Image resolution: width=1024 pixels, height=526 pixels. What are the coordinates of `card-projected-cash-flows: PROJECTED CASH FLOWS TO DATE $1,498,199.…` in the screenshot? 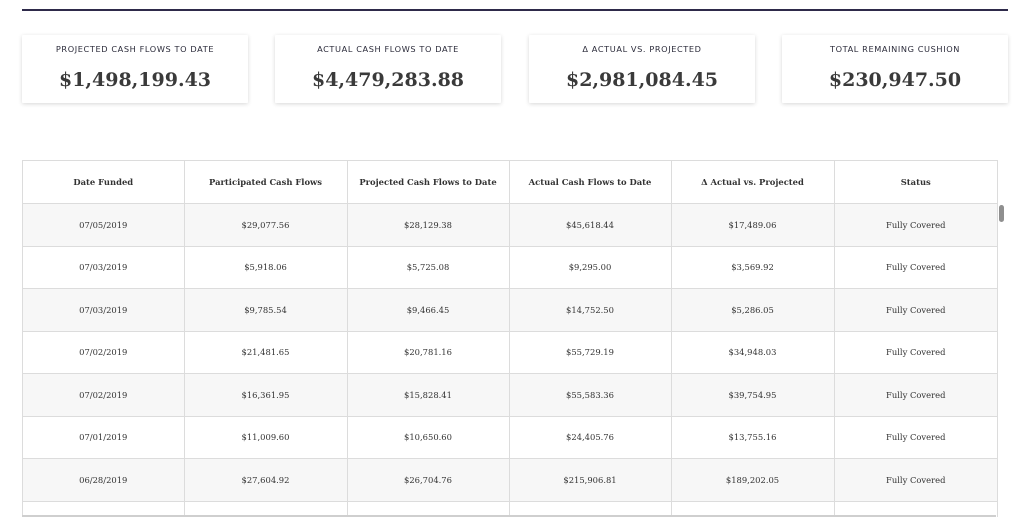 It's located at (135, 69).